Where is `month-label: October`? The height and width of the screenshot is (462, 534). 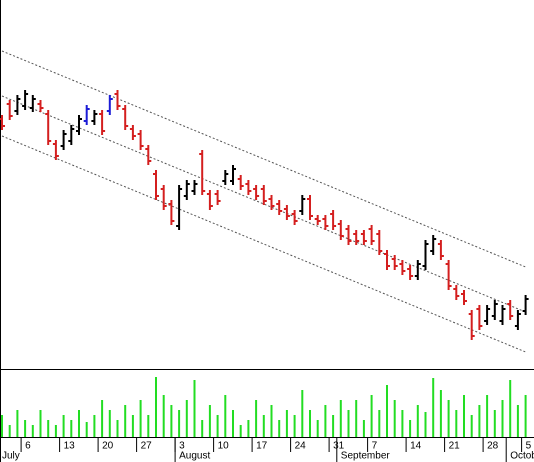 month-label: October is located at coordinates (522, 456).